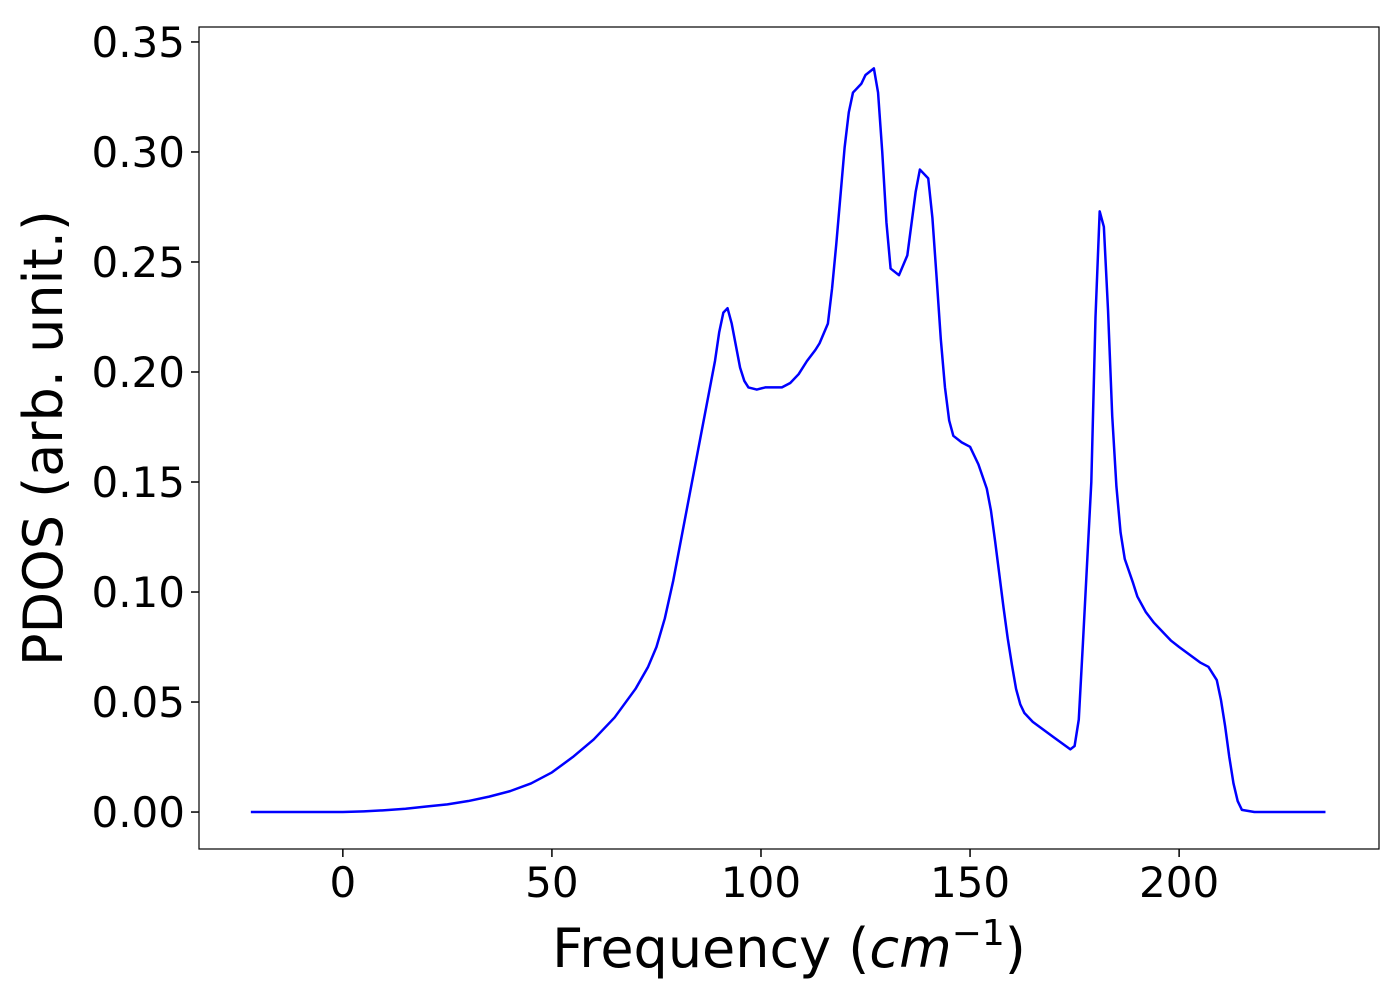  I want to click on x-label-part: Frequency (, so click(710, 948).